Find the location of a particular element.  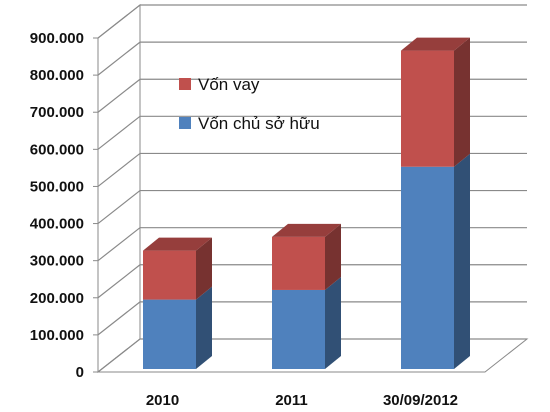

x-tick-label: 30/09/2012 is located at coordinates (420, 400).